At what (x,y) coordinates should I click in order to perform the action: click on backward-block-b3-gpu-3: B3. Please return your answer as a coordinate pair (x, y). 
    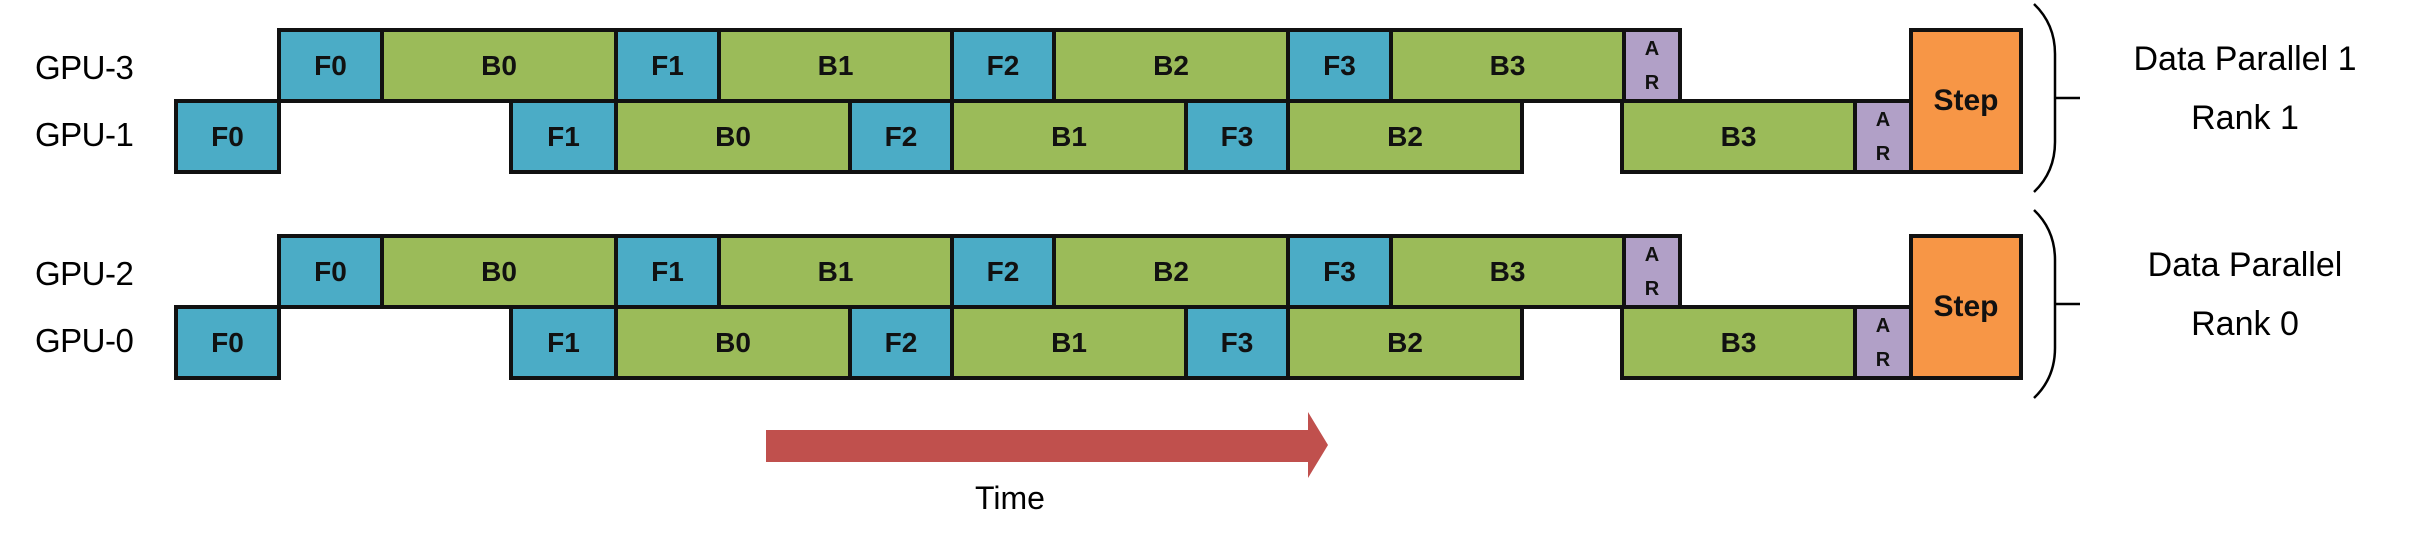
    Looking at the image, I should click on (1507, 65).